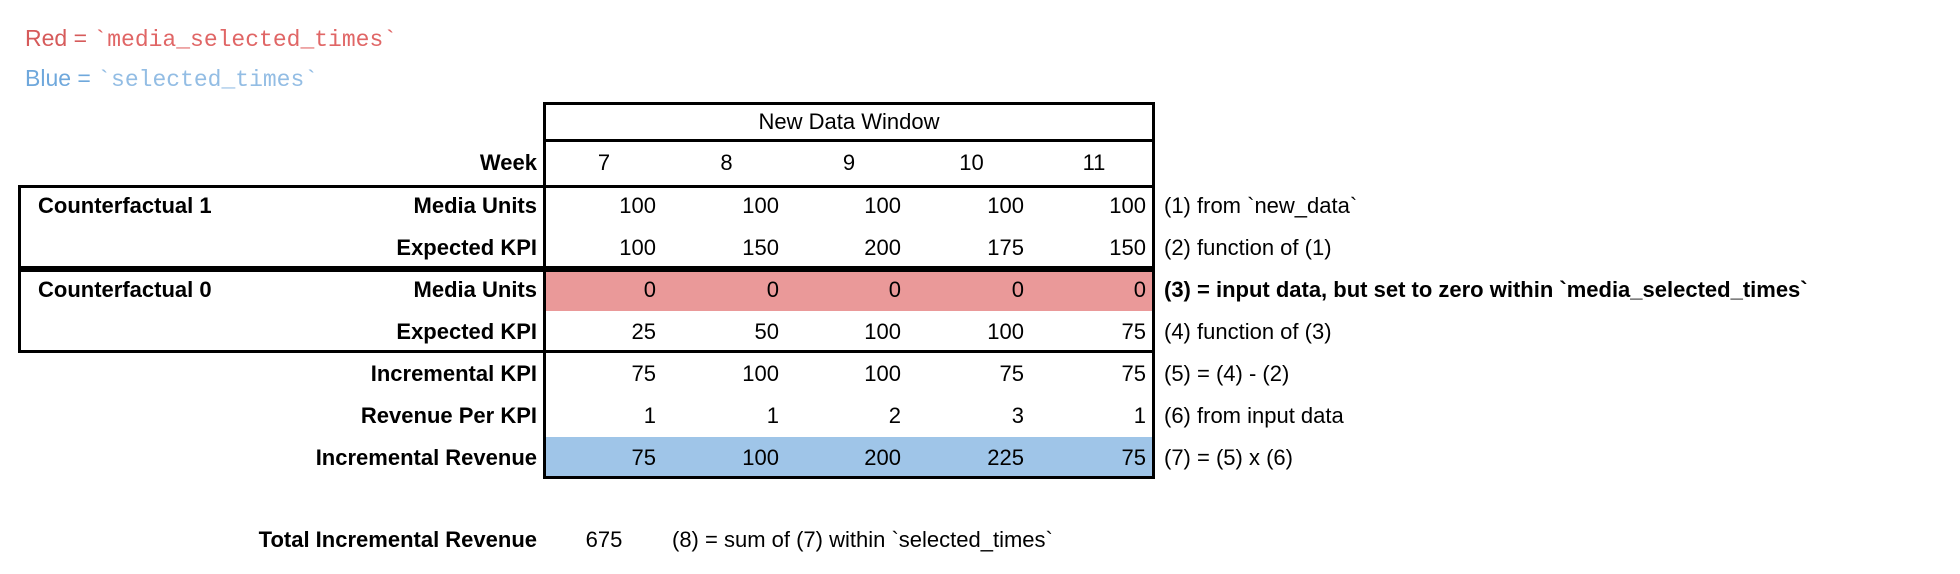  I want to click on week-cell: 8, so click(726, 162).